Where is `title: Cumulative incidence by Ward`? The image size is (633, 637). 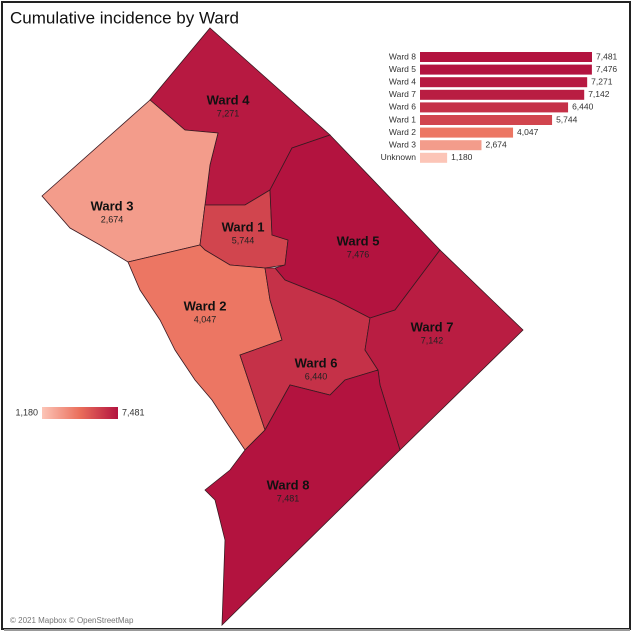 title: Cumulative incidence by Ward is located at coordinates (124, 17).